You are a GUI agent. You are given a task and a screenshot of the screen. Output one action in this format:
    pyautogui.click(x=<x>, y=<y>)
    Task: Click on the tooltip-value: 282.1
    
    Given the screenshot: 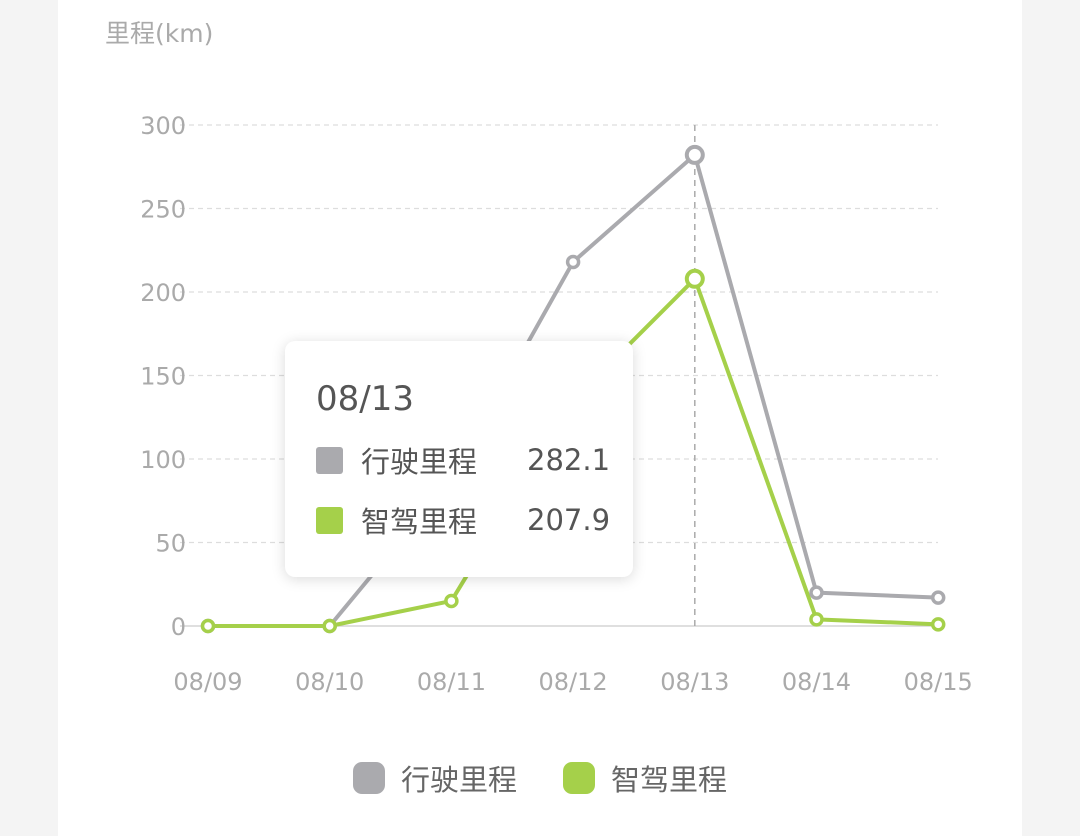 What is the action you would take?
    pyautogui.click(x=569, y=460)
    